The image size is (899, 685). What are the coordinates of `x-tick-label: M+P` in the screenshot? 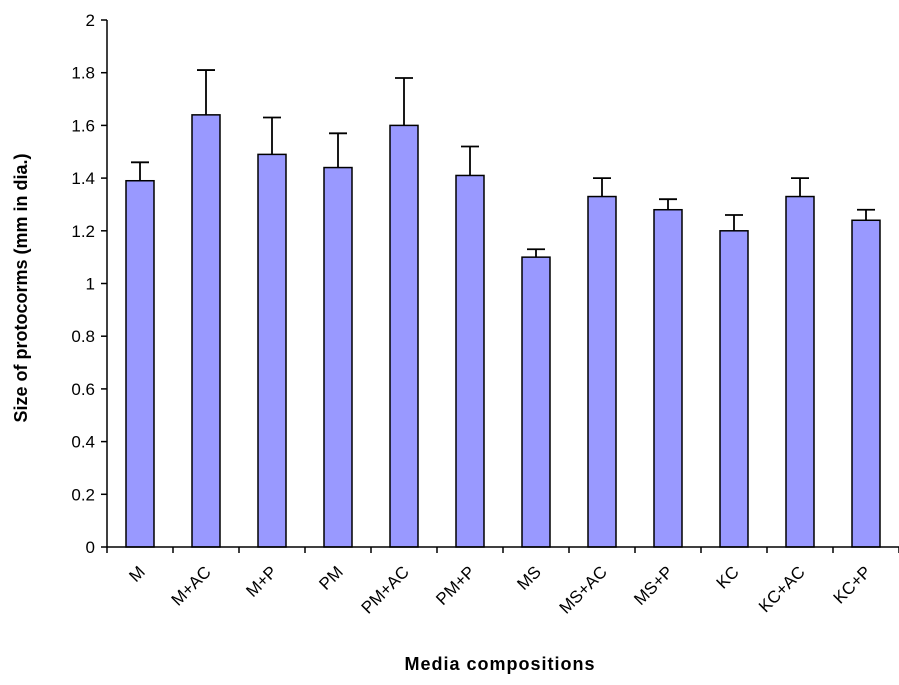 It's located at (261, 581).